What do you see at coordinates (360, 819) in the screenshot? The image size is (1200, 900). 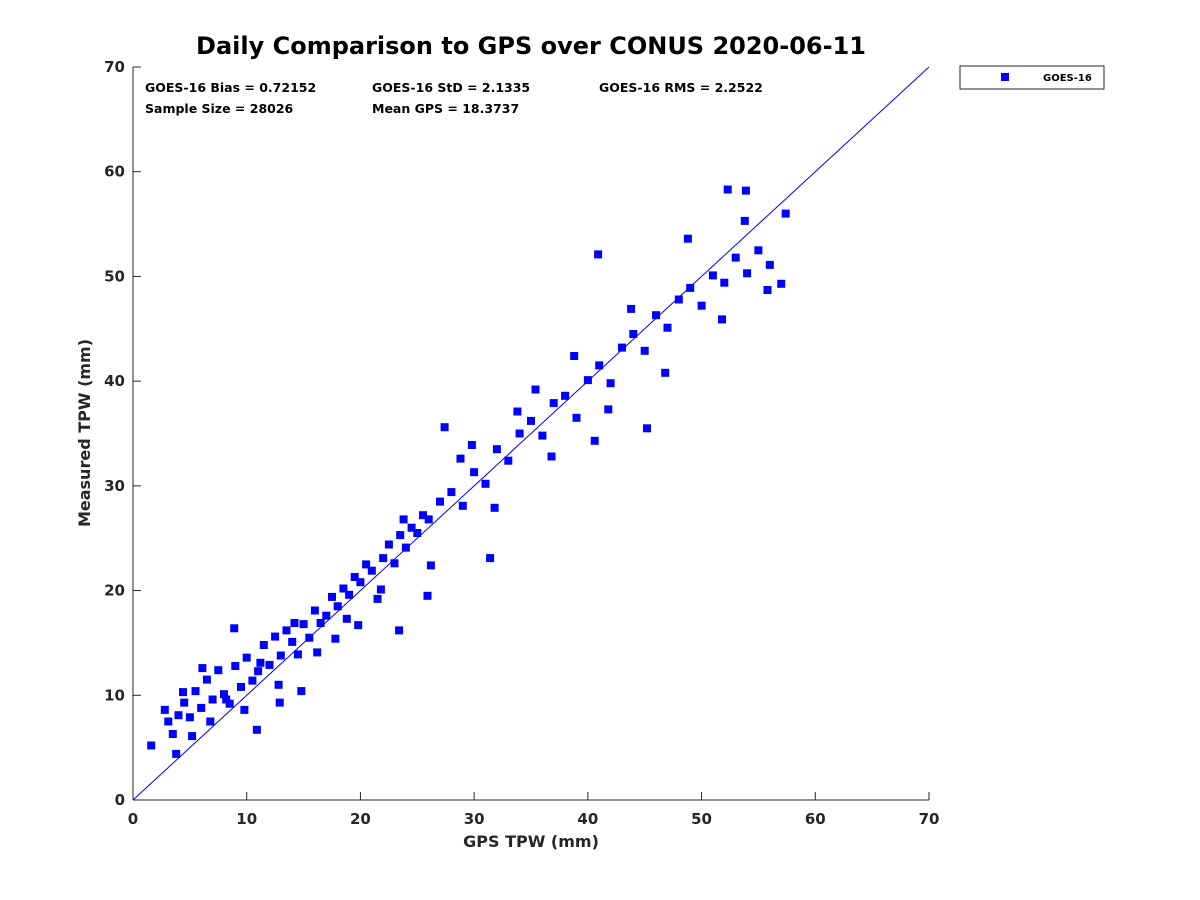 I see `x-tick-label: 20` at bounding box center [360, 819].